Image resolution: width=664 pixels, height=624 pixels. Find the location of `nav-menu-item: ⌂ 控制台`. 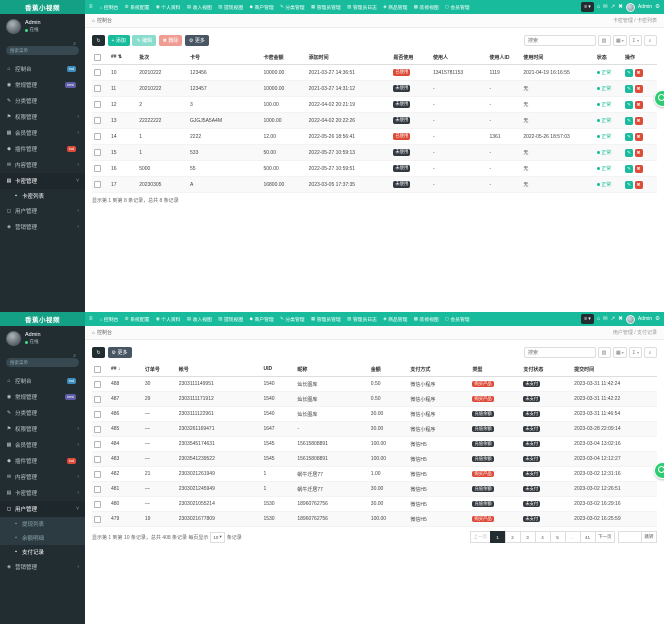

nav-menu-item: ⌂ 控制台 is located at coordinates (109, 7).